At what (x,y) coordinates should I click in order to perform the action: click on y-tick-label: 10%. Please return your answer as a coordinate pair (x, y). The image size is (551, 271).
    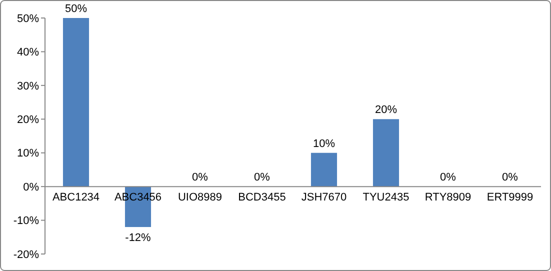
    Looking at the image, I should click on (28, 154).